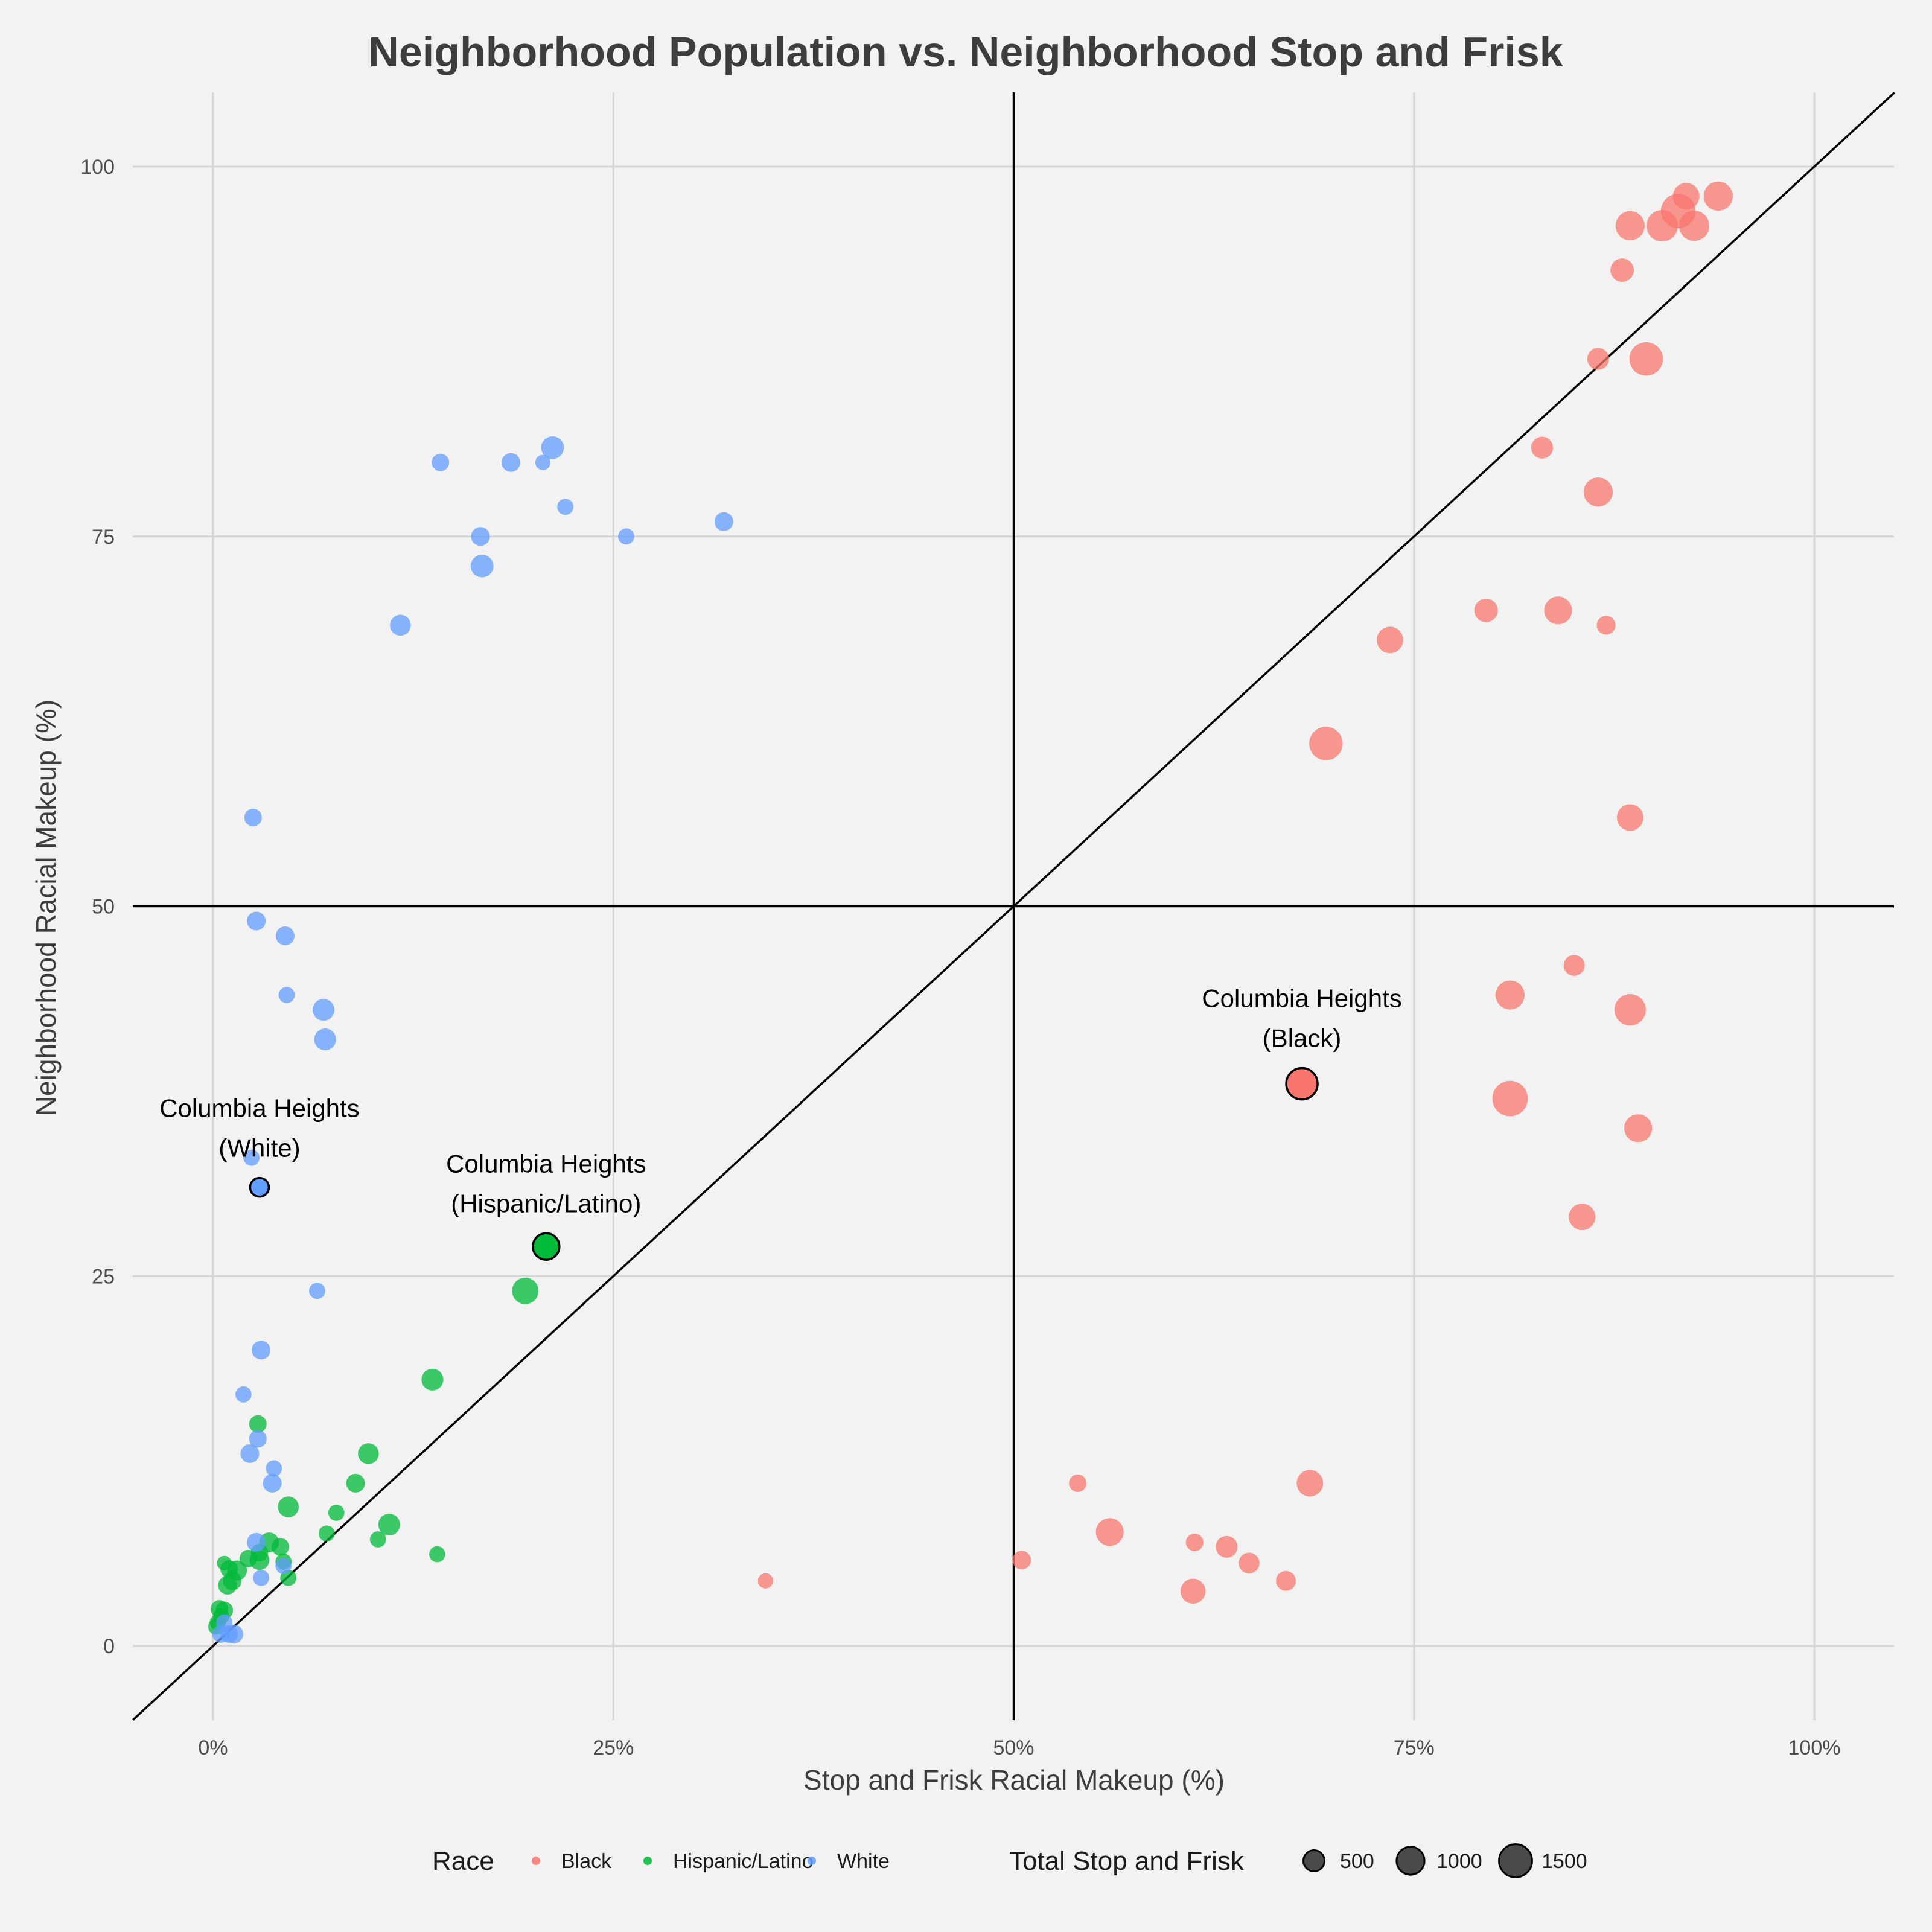  What do you see at coordinates (784, 1163) in the screenshot?
I see `highlighted-points` at bounding box center [784, 1163].